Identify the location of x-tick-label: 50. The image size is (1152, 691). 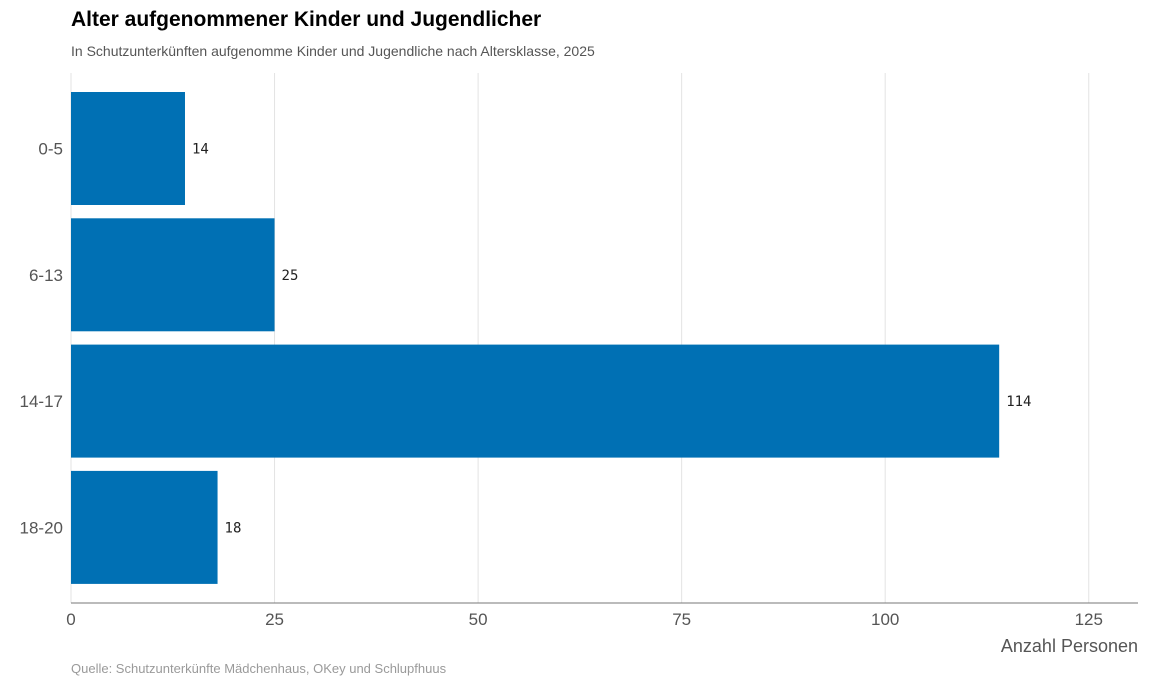
(478, 619).